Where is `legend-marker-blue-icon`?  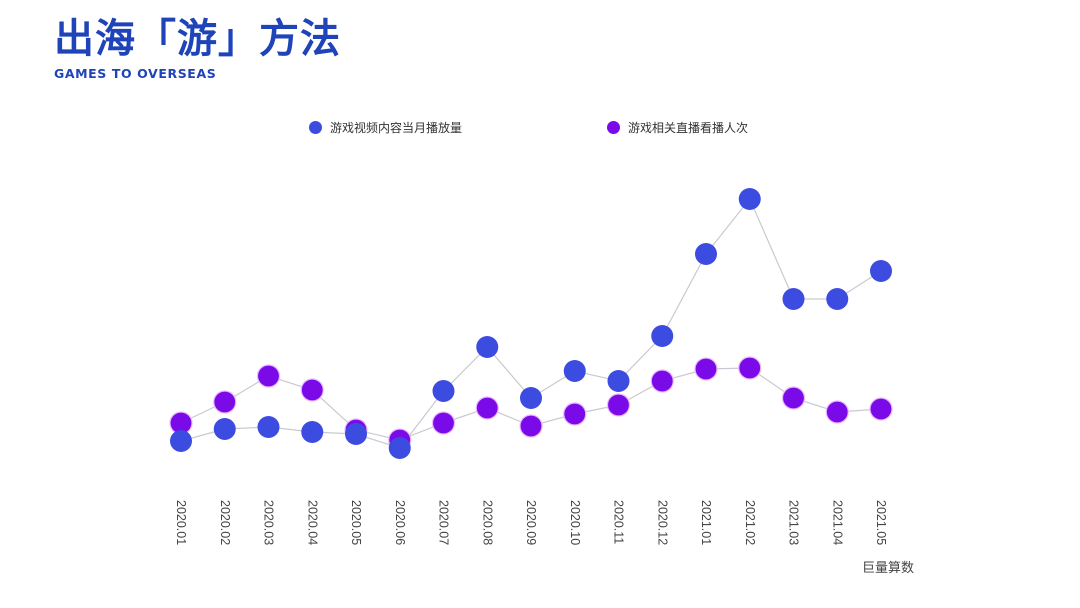 legend-marker-blue-icon is located at coordinates (315, 127).